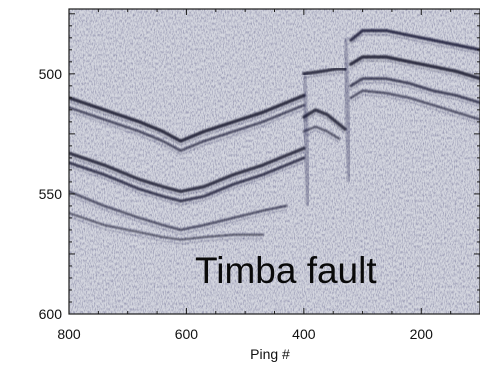 The image size is (480, 371). I want to click on reflector-block-top-ghost, so click(324, 75).